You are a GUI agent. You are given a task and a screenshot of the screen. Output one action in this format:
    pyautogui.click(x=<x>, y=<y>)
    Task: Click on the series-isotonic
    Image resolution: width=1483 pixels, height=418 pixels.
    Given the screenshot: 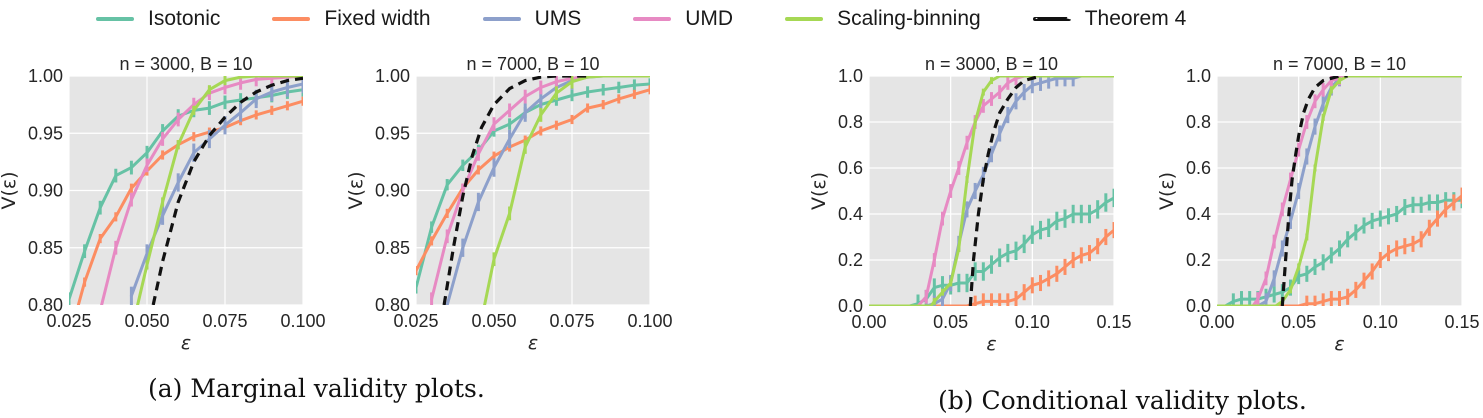 What is the action you would take?
    pyautogui.click(x=533, y=186)
    